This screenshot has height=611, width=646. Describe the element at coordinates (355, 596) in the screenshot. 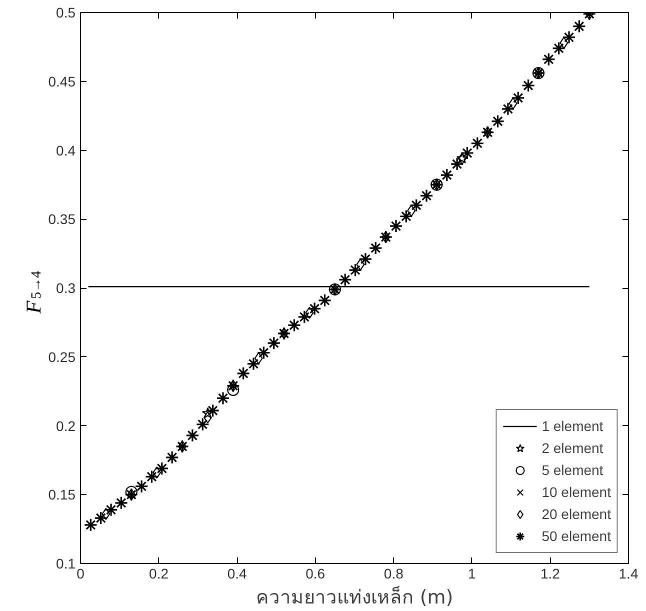

I see `x-axis-title: ความยาวแท่งเหล็ก (m)` at that location.